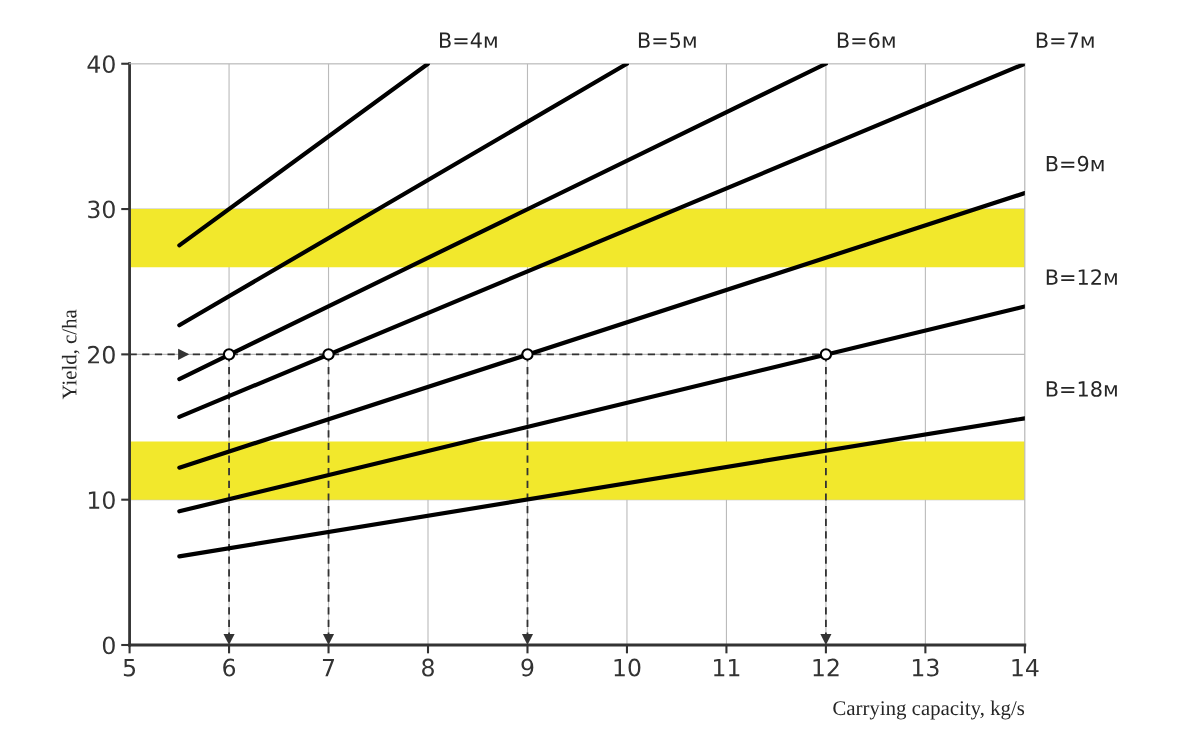  I want to click on x-tick-label: 8, so click(428, 667).